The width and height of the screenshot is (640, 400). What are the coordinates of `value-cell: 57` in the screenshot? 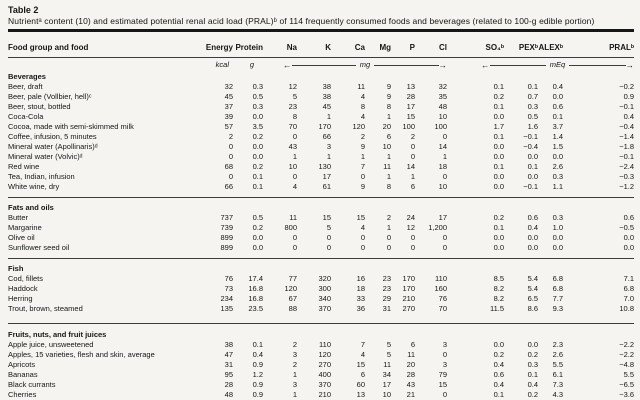 It's located at (228, 126).